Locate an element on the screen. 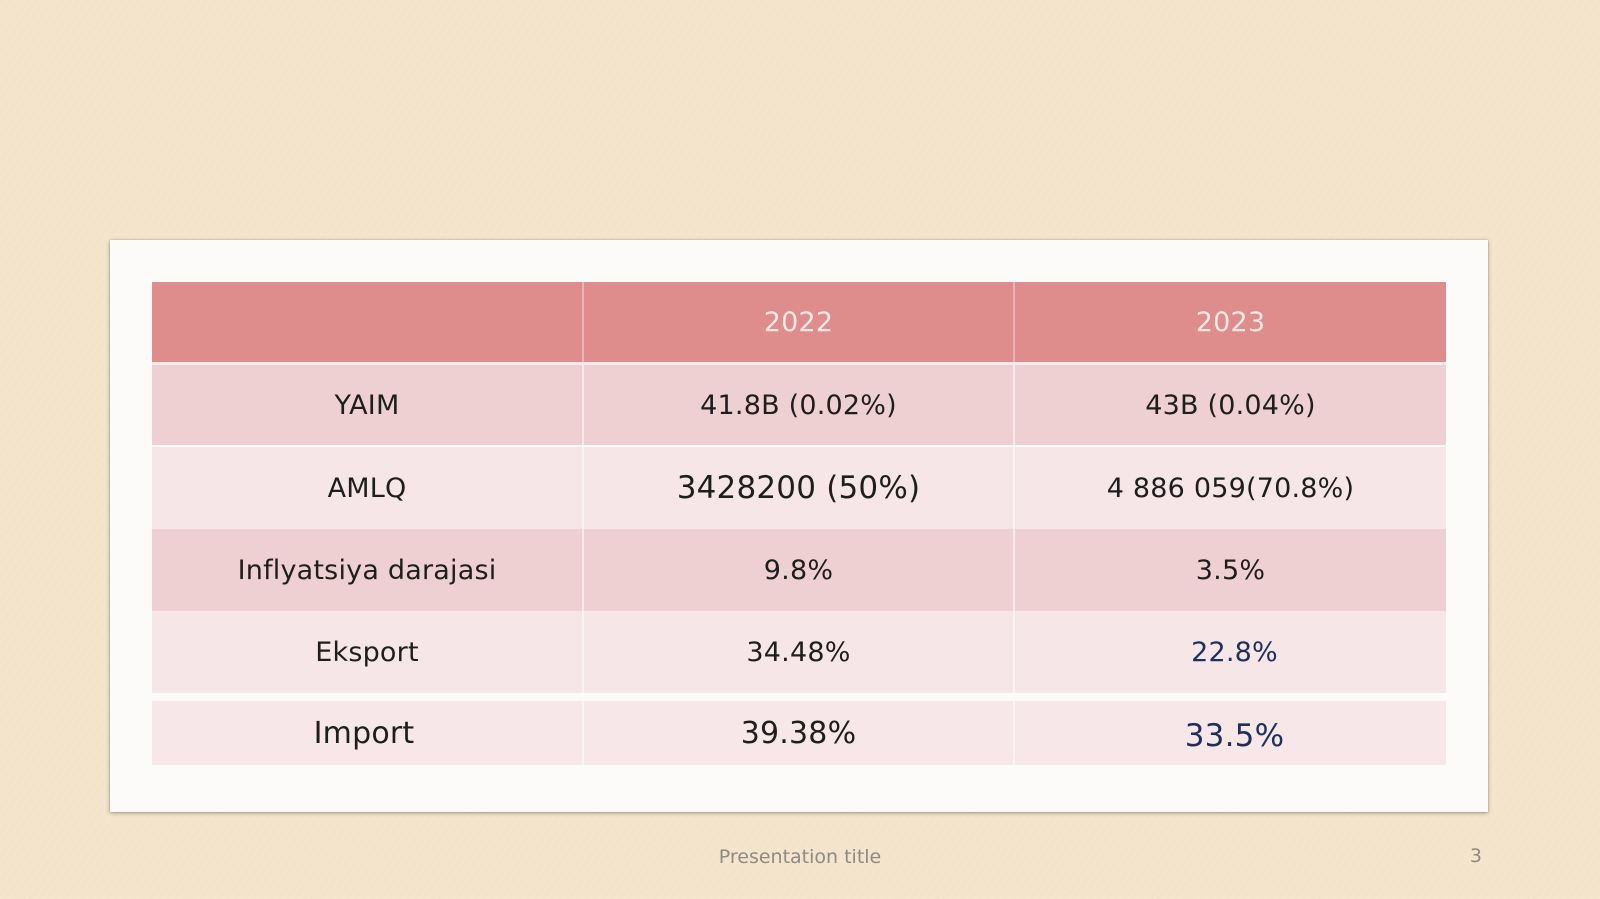 Image resolution: width=1600 pixels, height=899 pixels. row-label: YAIM is located at coordinates (368, 405).